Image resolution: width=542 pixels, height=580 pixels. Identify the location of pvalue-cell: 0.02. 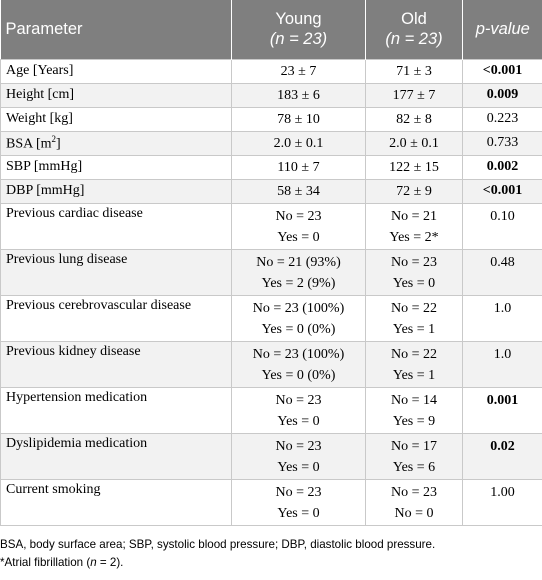
(502, 456).